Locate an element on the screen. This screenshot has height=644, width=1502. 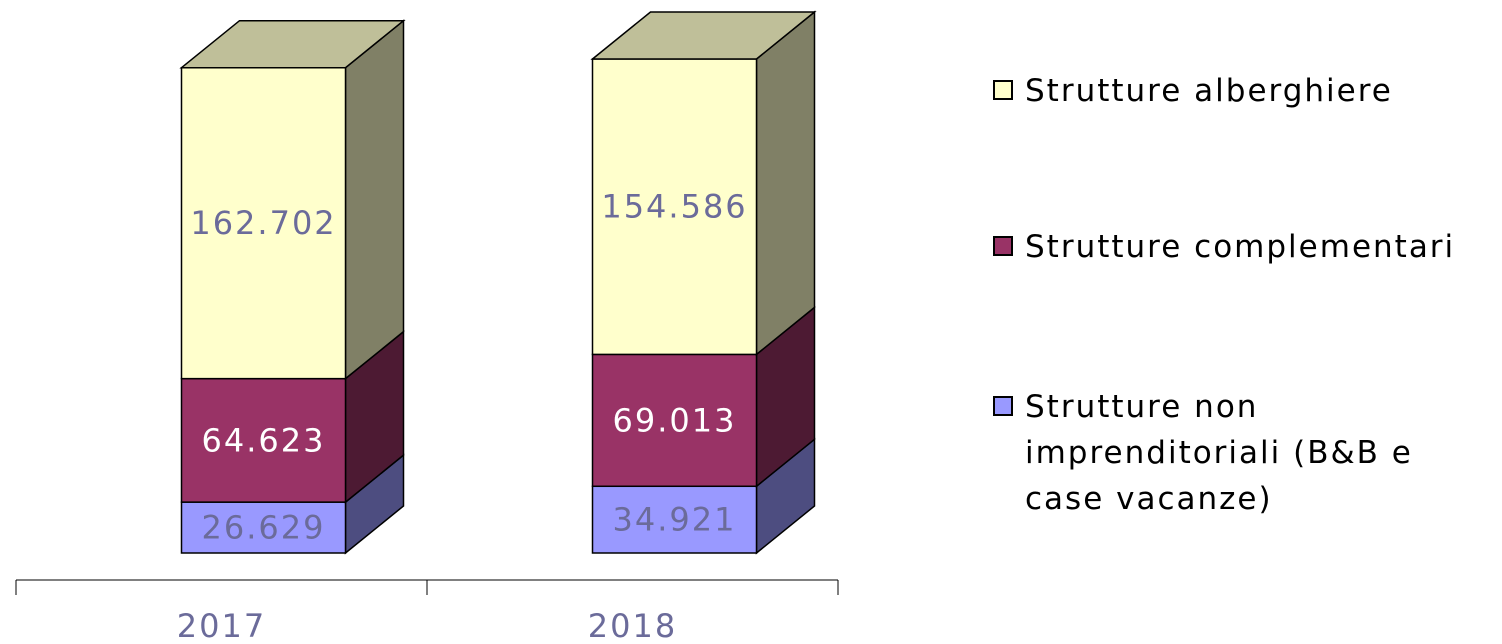
legend-entry: Strutture alberghiere is located at coordinates (1244, 91).